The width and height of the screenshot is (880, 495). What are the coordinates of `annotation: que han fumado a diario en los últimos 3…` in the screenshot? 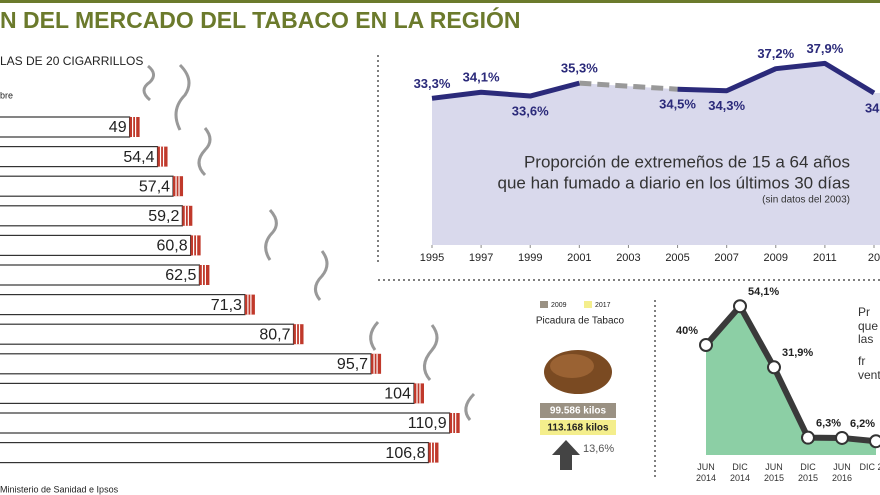 It's located at (673, 182).